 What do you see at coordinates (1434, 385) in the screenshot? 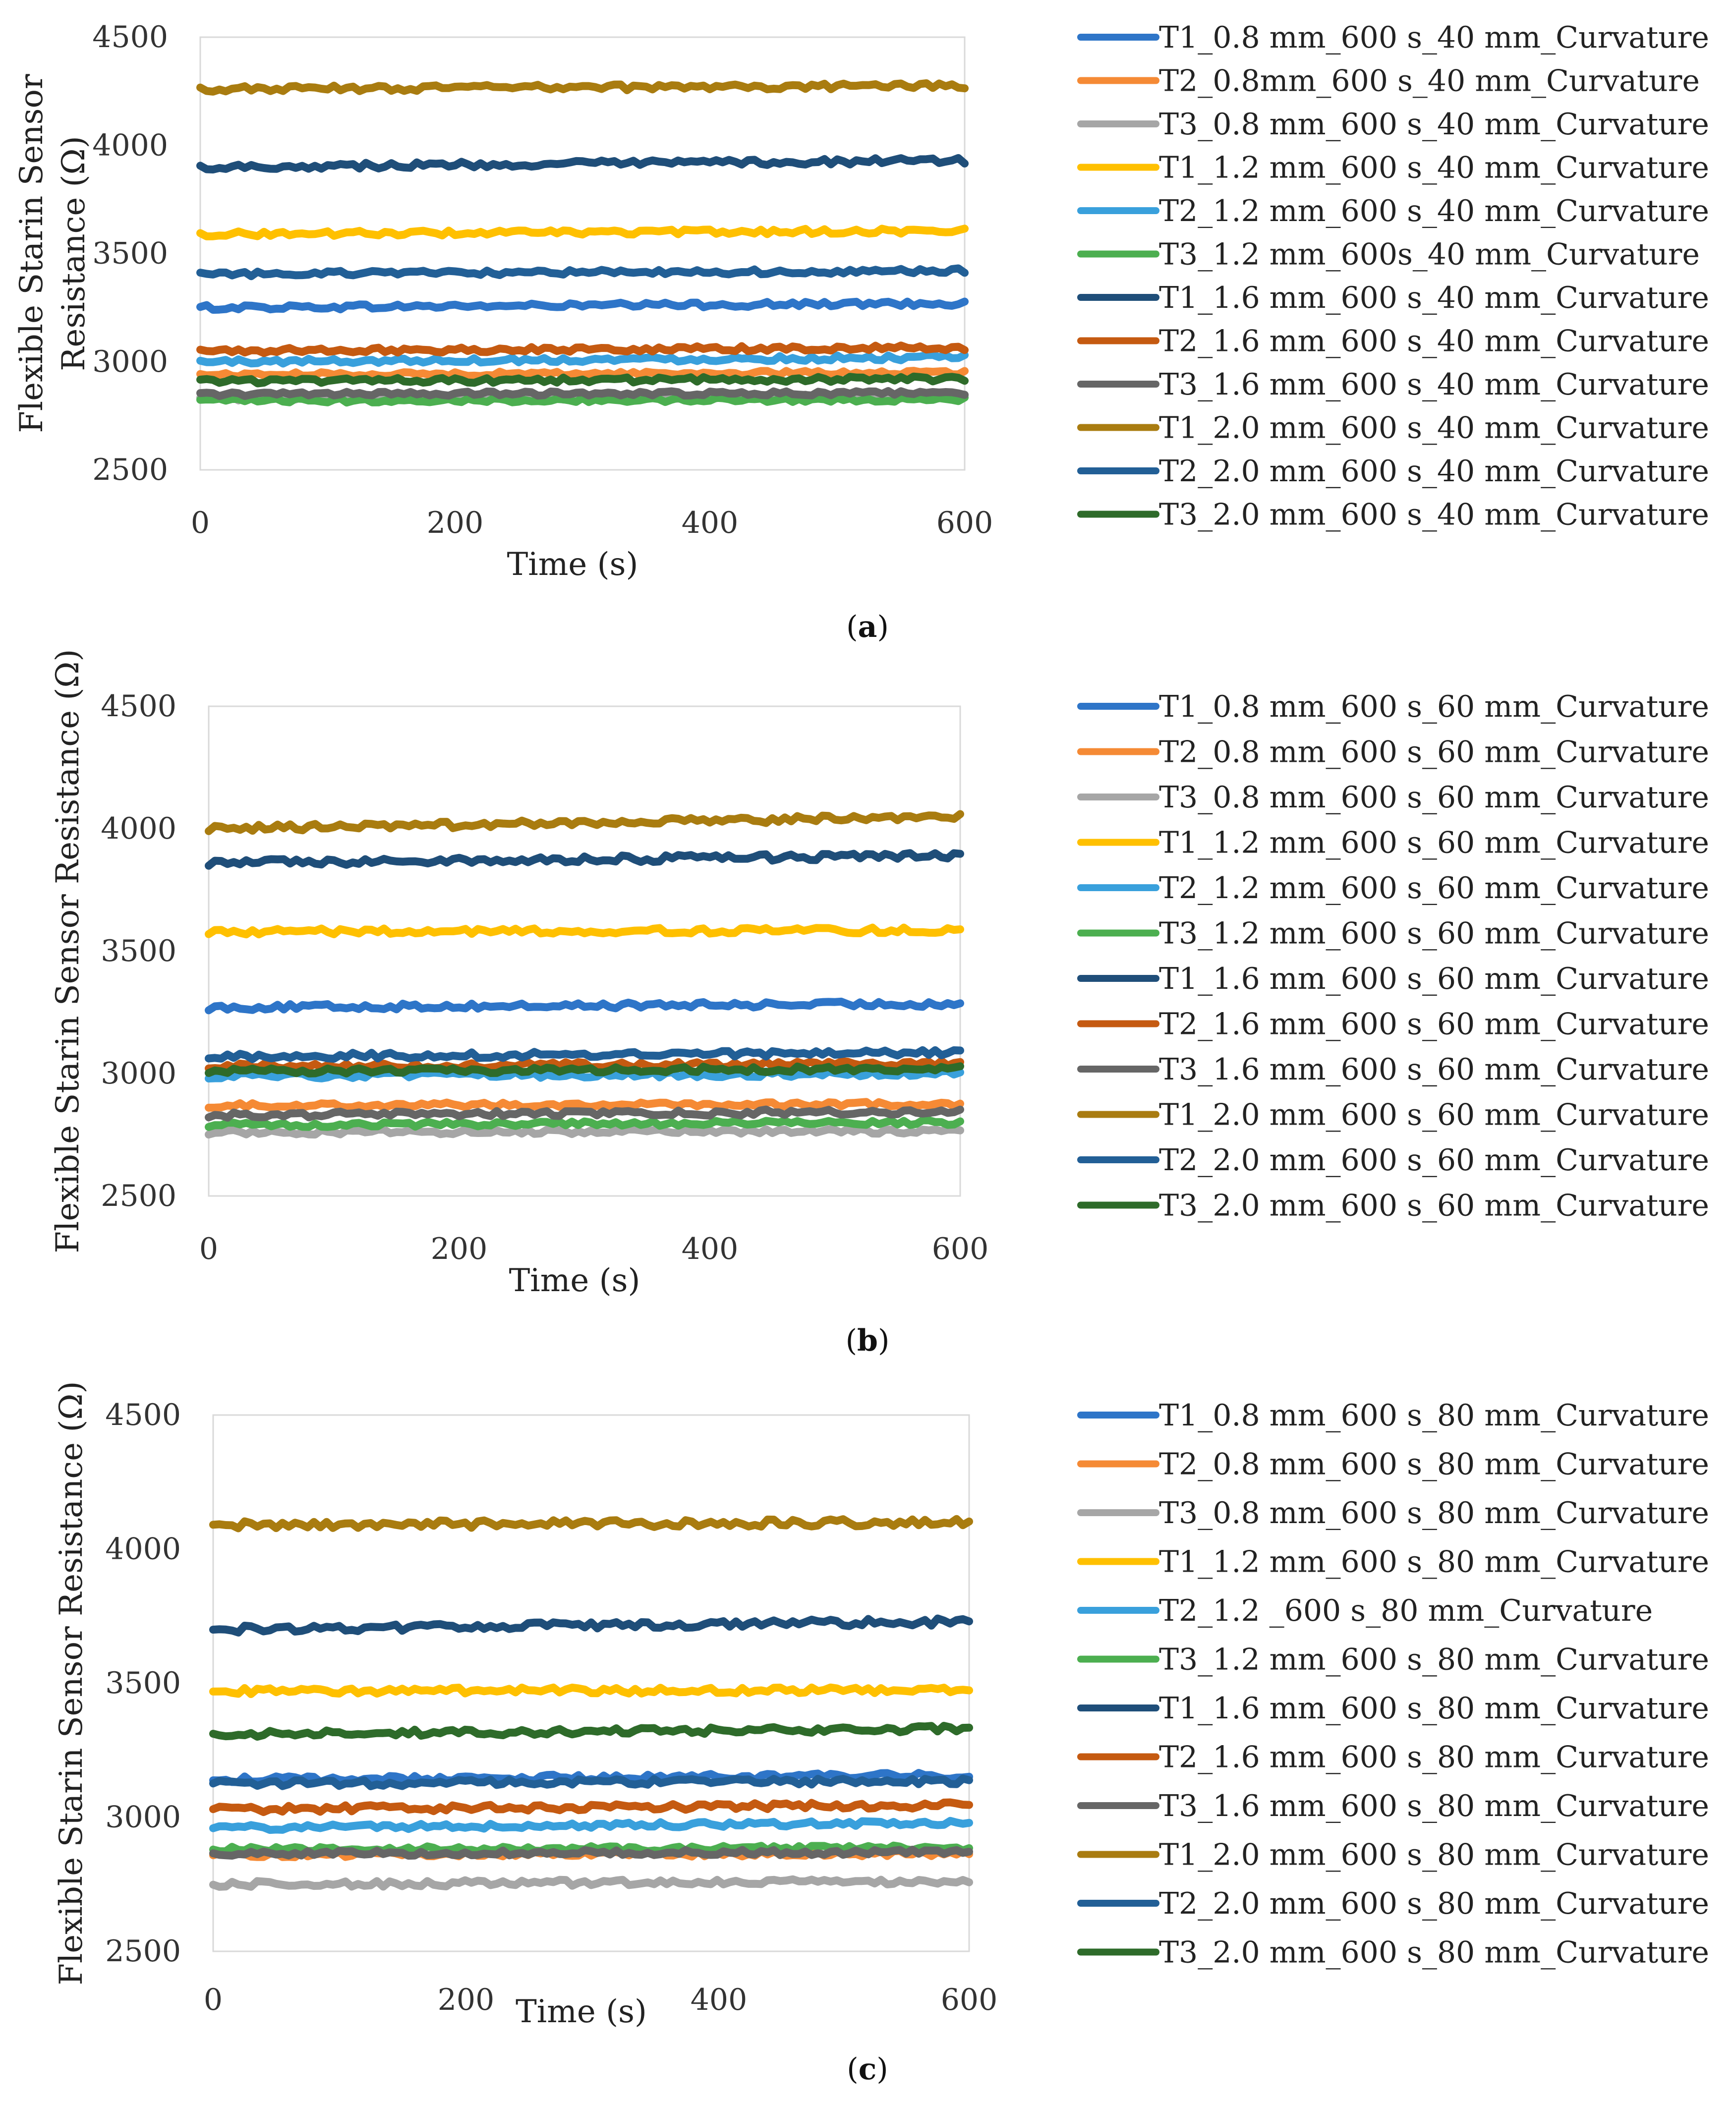
I see `legend-entry: T3_1.6 mm_600 s_40 mm_Curvature` at bounding box center [1434, 385].